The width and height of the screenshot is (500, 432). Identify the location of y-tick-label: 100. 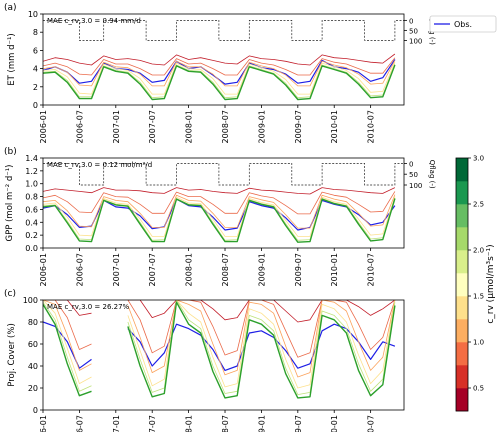
(30, 300).